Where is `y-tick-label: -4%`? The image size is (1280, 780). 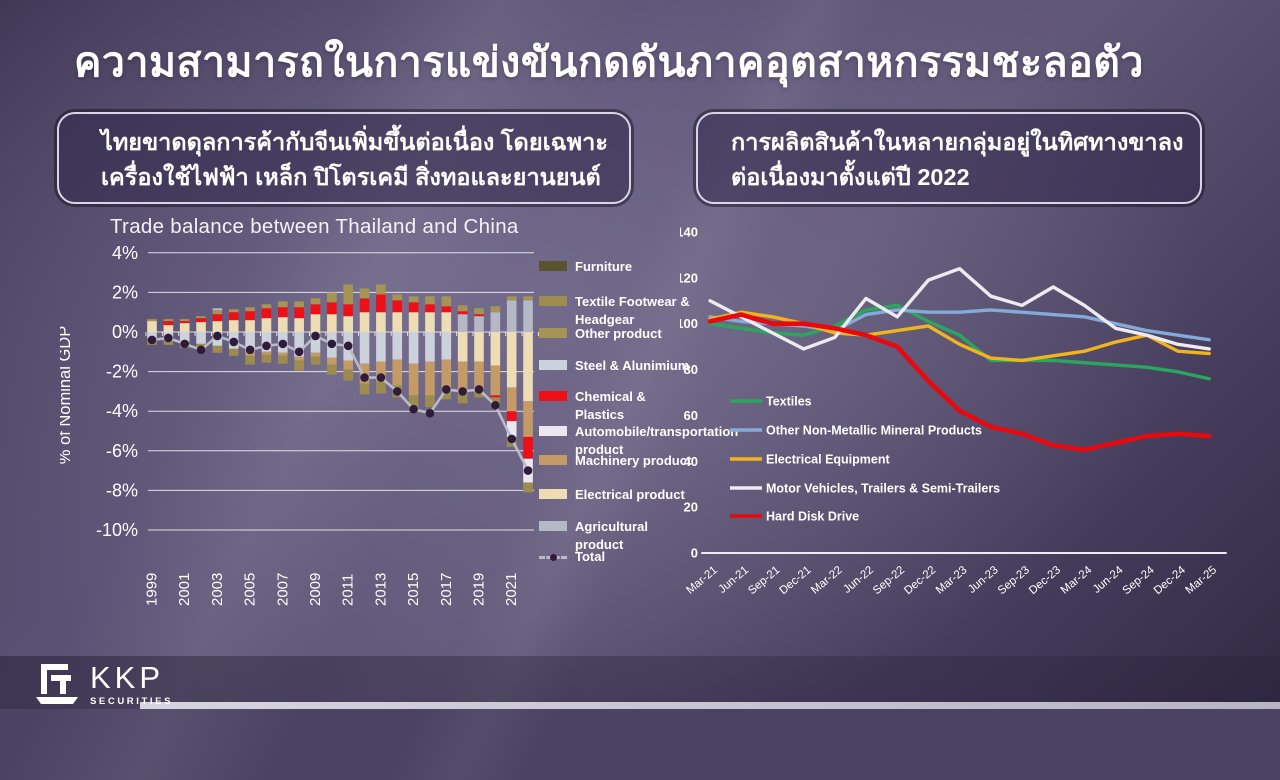
y-tick-label: -4% is located at coordinates (122, 411).